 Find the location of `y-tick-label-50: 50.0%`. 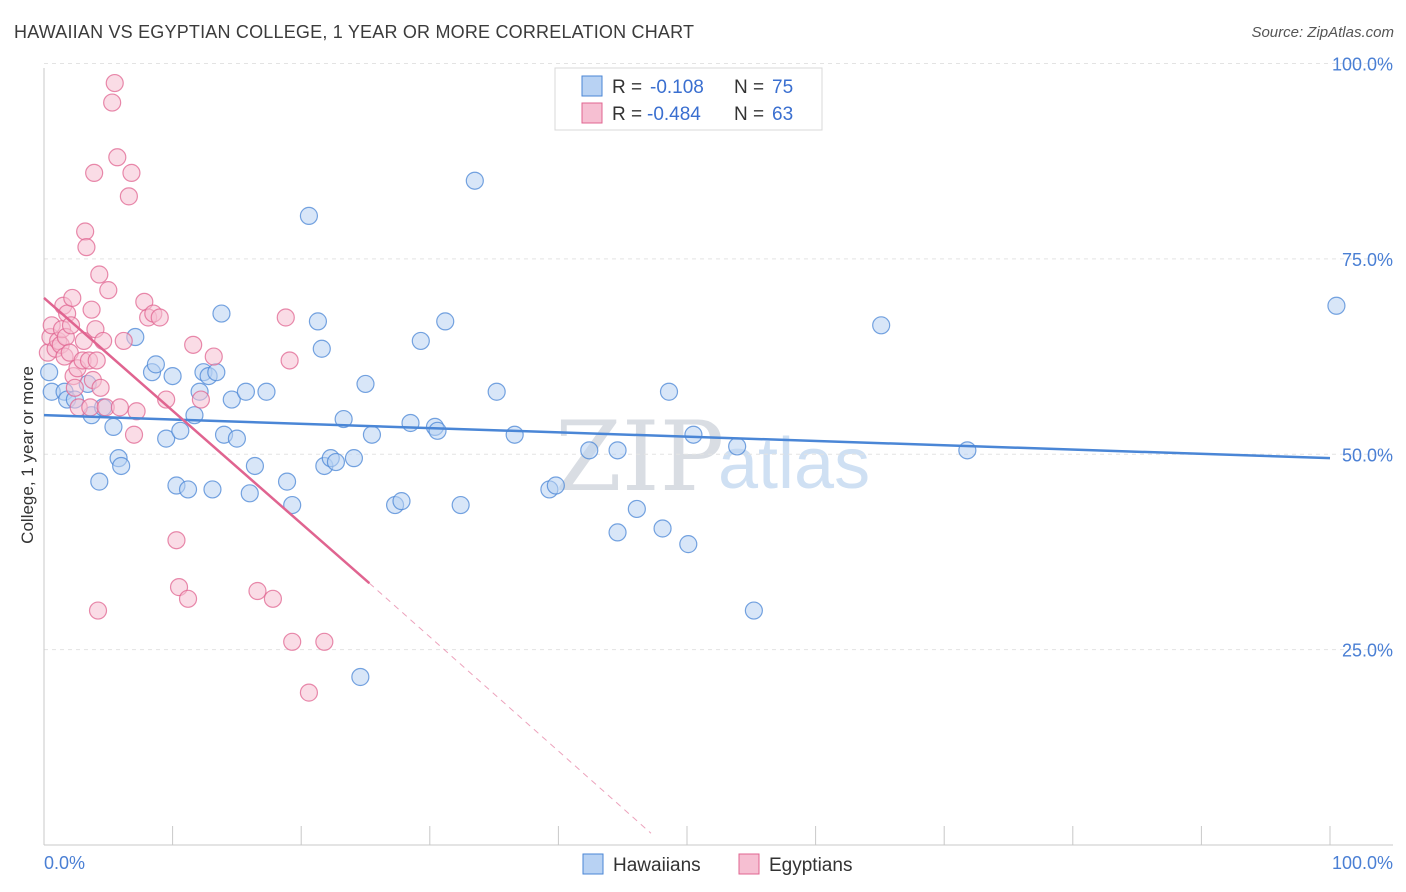

y-tick-label-50: 50.0% is located at coordinates (1367, 455).